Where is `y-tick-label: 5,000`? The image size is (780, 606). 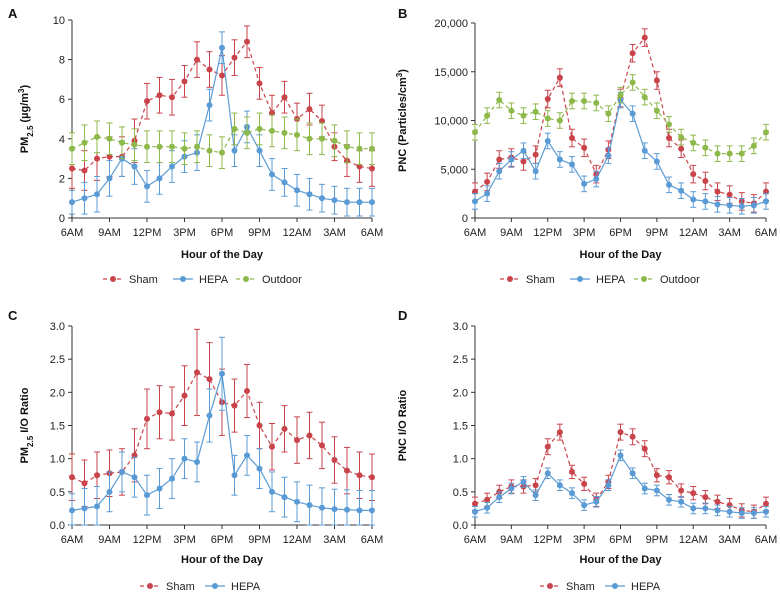
y-tick-label: 5,000 is located at coordinates (454, 170).